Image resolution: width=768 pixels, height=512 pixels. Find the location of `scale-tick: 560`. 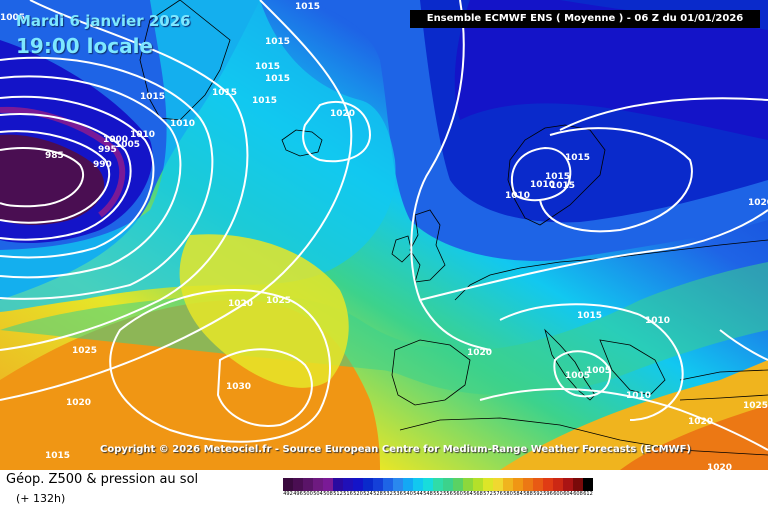

scale-tick: 560 is located at coordinates (458, 494).